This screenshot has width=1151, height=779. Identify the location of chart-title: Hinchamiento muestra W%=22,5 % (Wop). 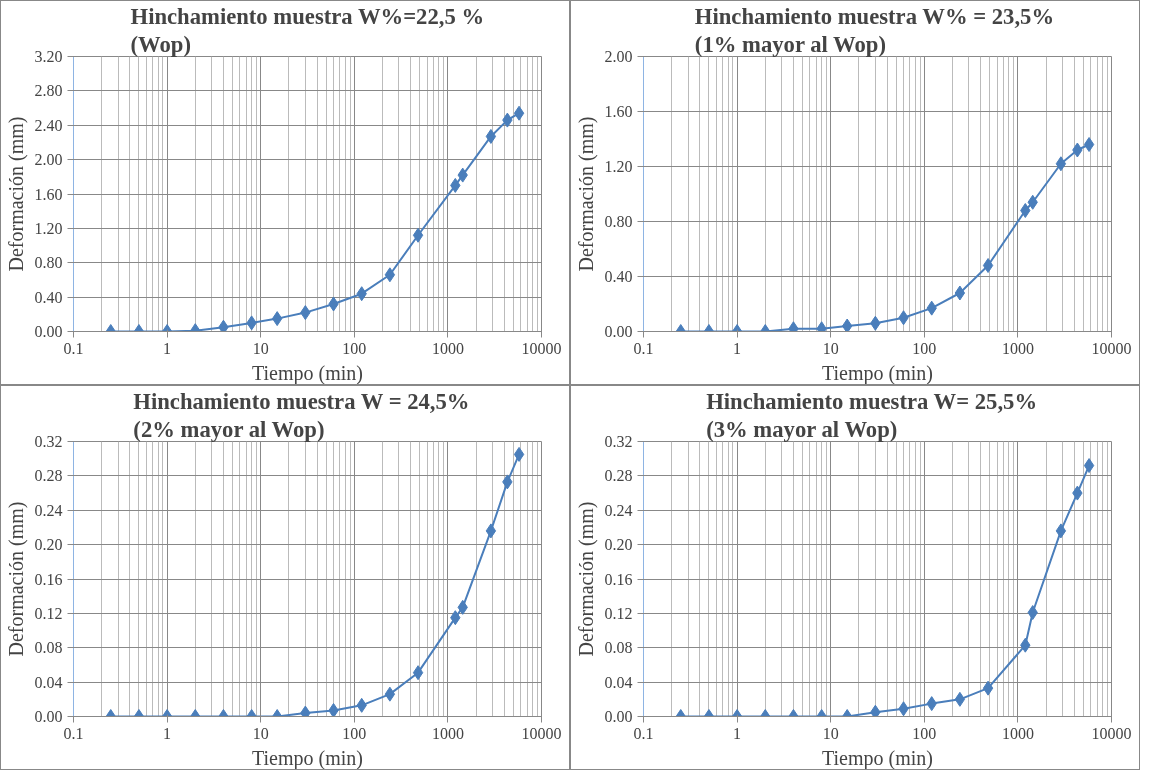
(307, 30).